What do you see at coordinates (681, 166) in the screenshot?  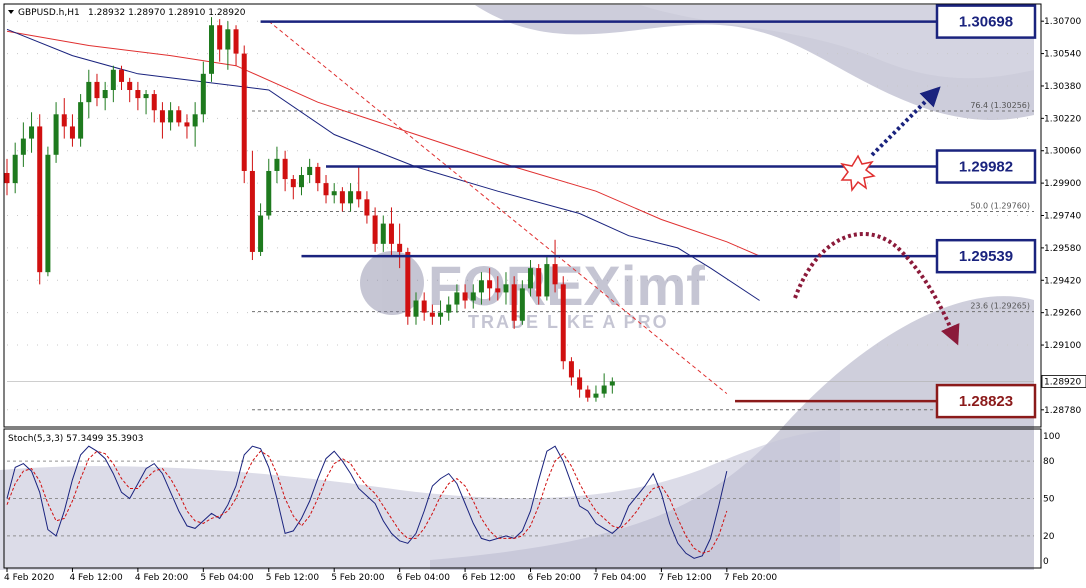 I see `level-resistance: 1.29982` at bounding box center [681, 166].